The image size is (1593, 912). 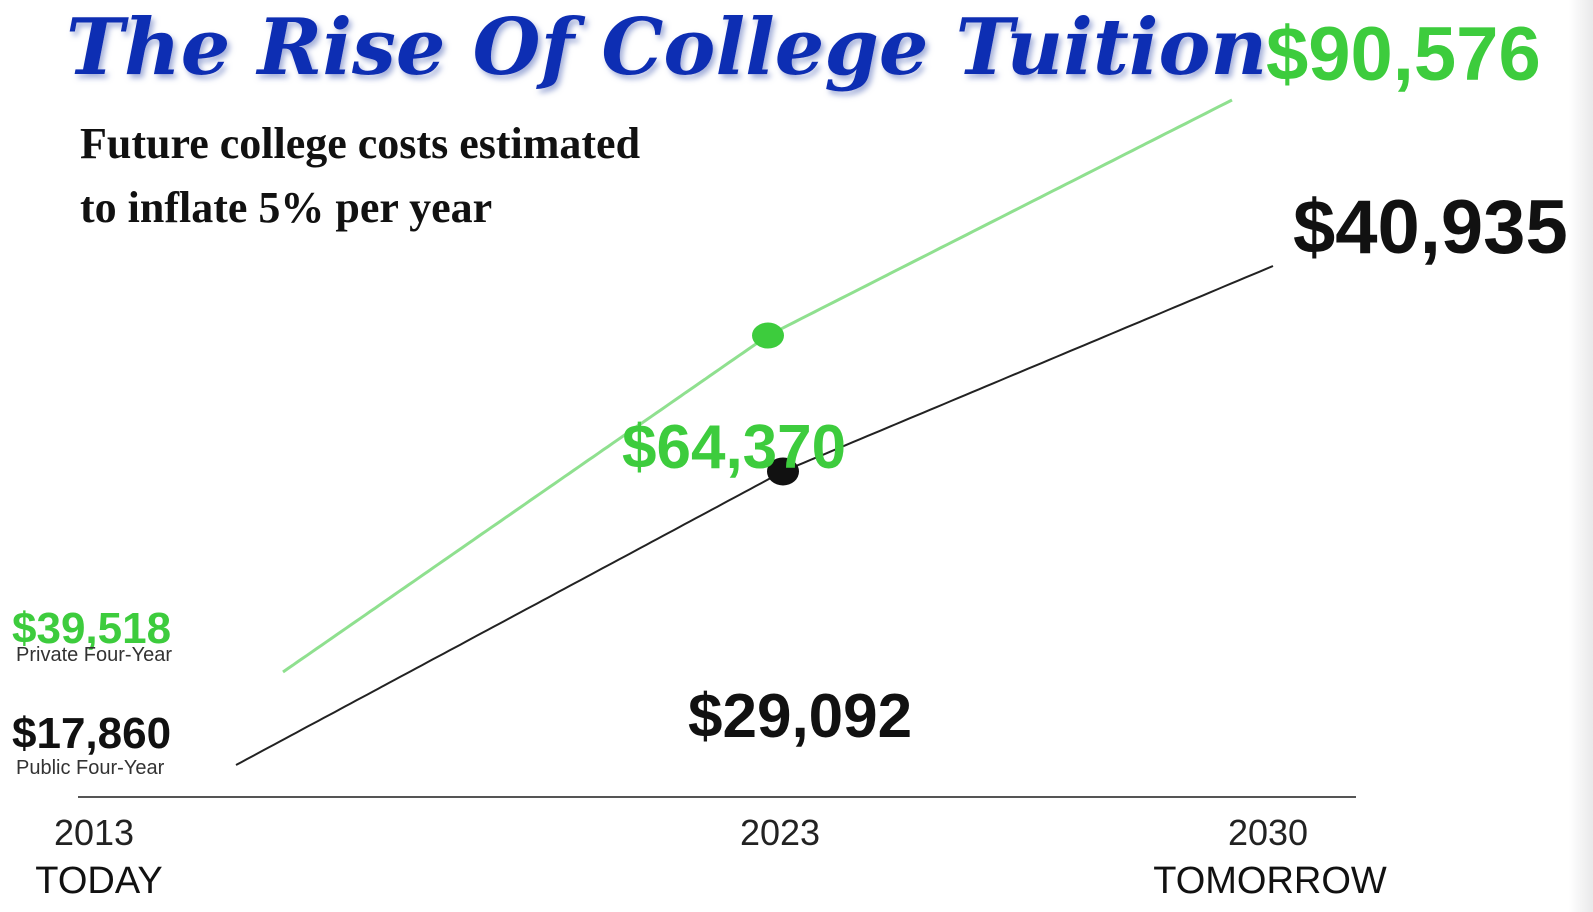 What do you see at coordinates (1268, 832) in the screenshot?
I see `x-tick-label-2030: 2030` at bounding box center [1268, 832].